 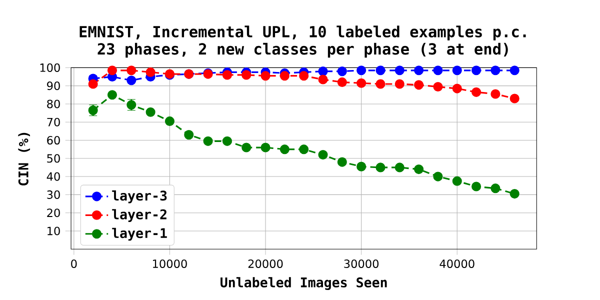 What do you see at coordinates (53, 194) in the screenshot?
I see `y-tick-label: 30` at bounding box center [53, 194].